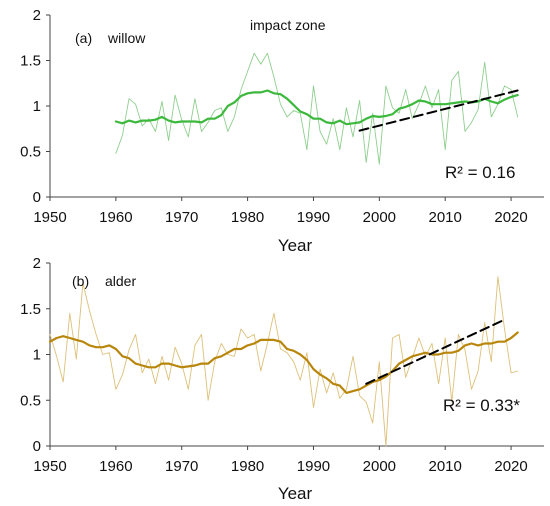 The width and height of the screenshot is (550, 506). What do you see at coordinates (445, 217) in the screenshot?
I see `x-tick-label-willow: 2010` at bounding box center [445, 217].